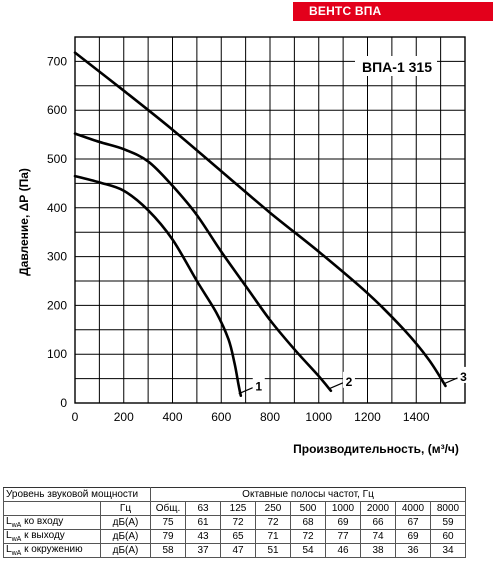 Image resolution: width=498 pixels, height=570 pixels. What do you see at coordinates (308, 550) in the screenshot?
I see `row-value: 54` at bounding box center [308, 550].